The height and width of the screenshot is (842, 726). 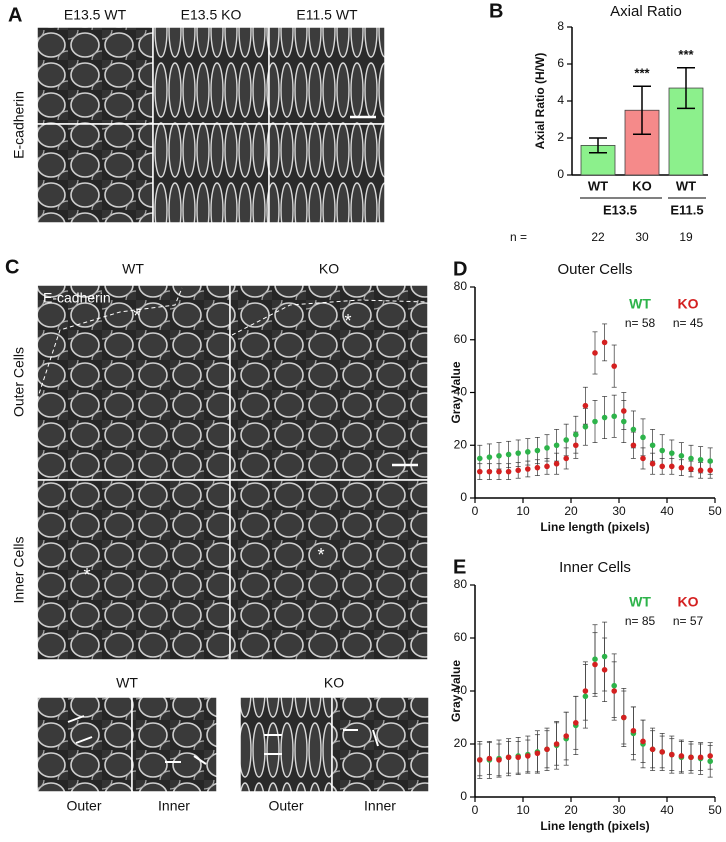 What do you see at coordinates (19, 382) in the screenshot?
I see `row-label: Outer Cells` at bounding box center [19, 382].